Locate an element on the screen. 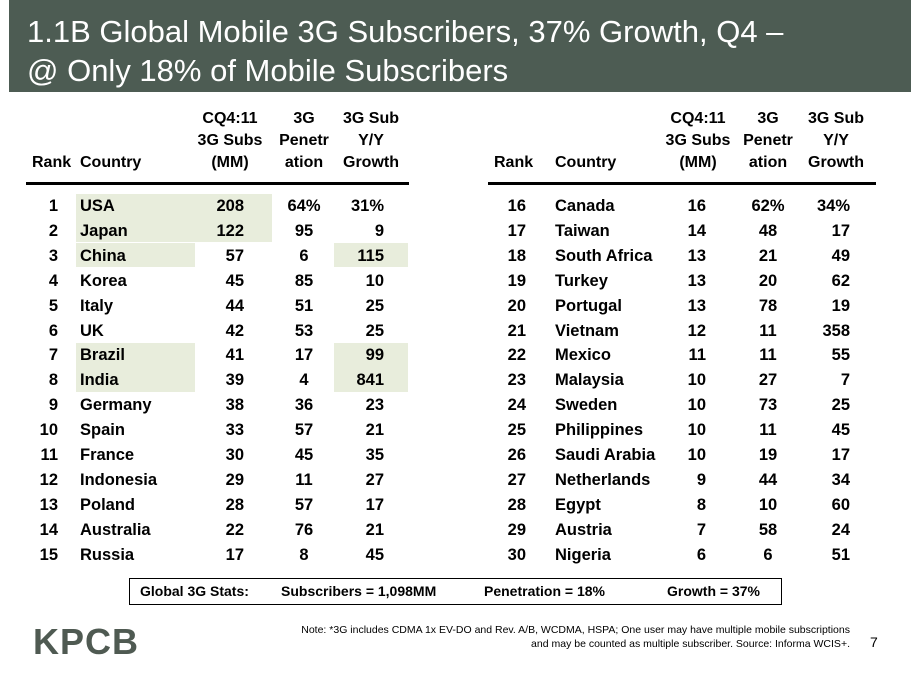 The width and height of the screenshot is (912, 679). header-rank-right: Rank is located at coordinates (514, 162).